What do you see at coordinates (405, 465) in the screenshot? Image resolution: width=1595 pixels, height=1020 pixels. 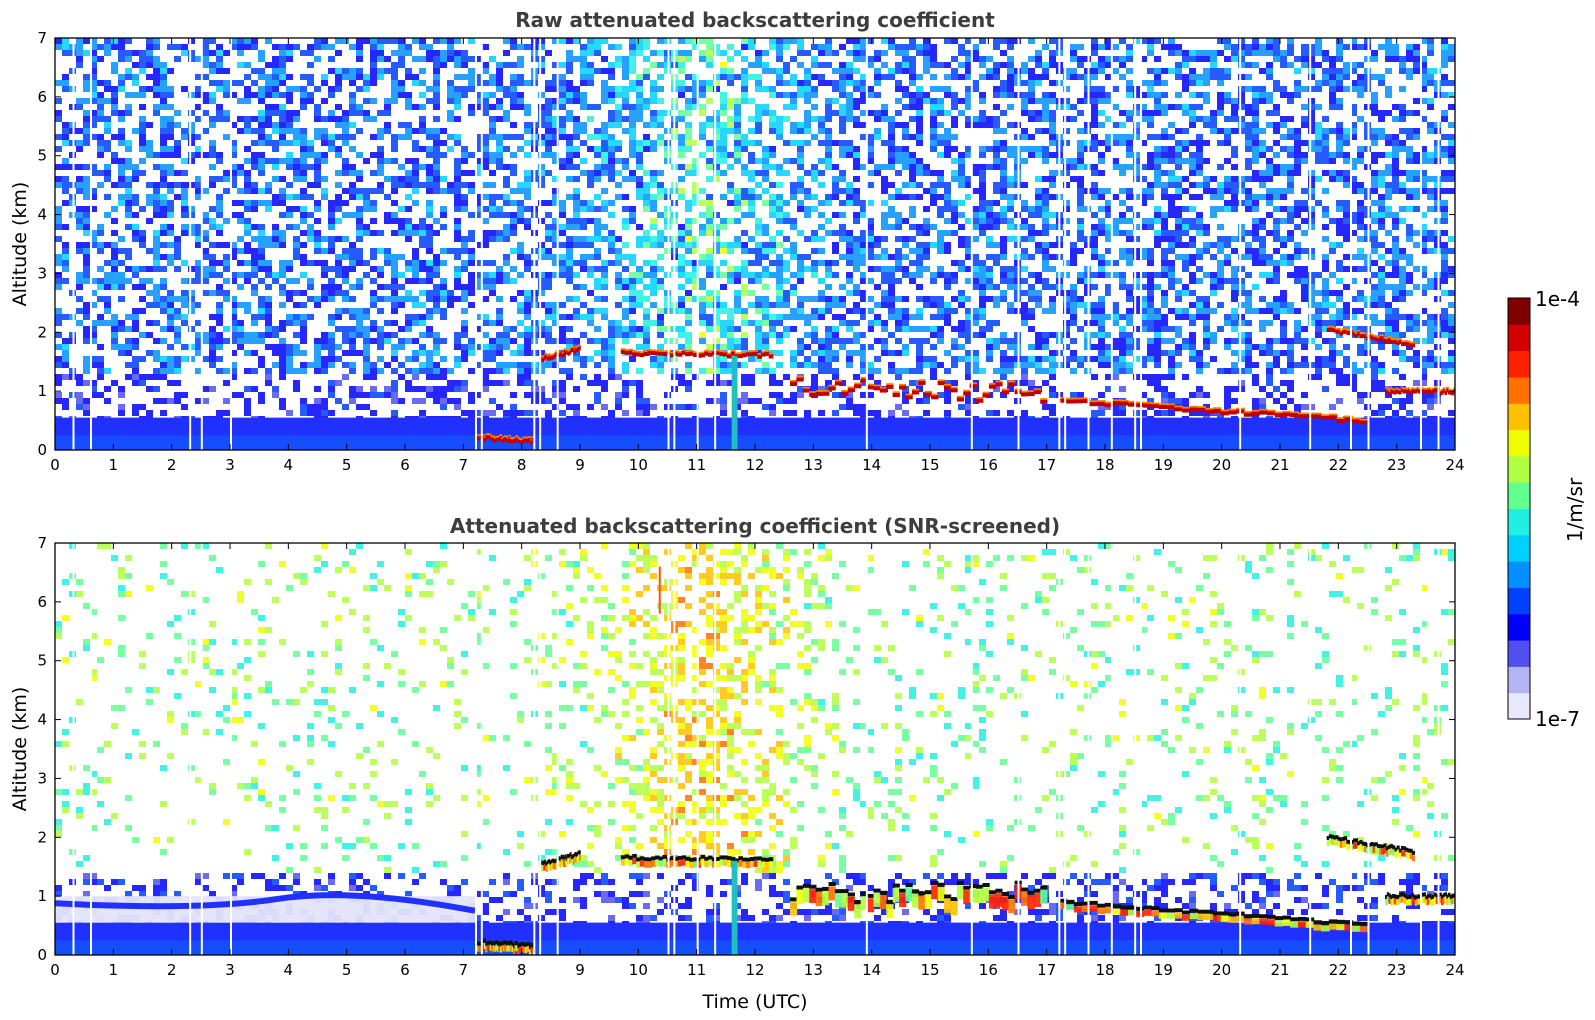 I see `x-tick-label: 6` at bounding box center [405, 465].